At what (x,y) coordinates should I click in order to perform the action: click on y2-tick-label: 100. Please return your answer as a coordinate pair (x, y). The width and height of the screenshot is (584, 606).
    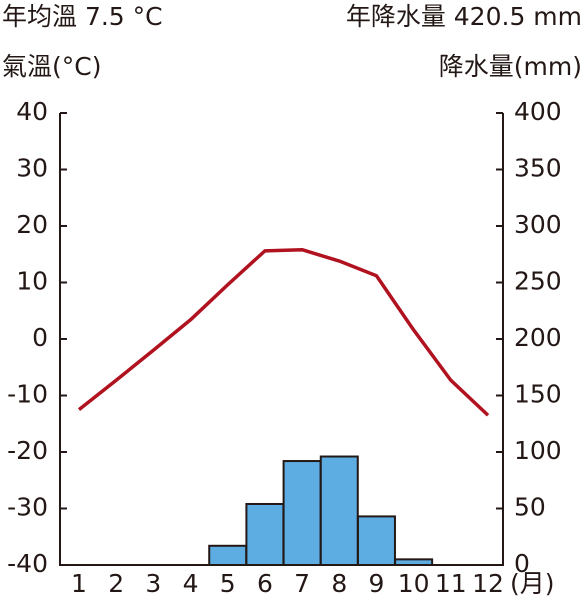
    Looking at the image, I should click on (538, 450).